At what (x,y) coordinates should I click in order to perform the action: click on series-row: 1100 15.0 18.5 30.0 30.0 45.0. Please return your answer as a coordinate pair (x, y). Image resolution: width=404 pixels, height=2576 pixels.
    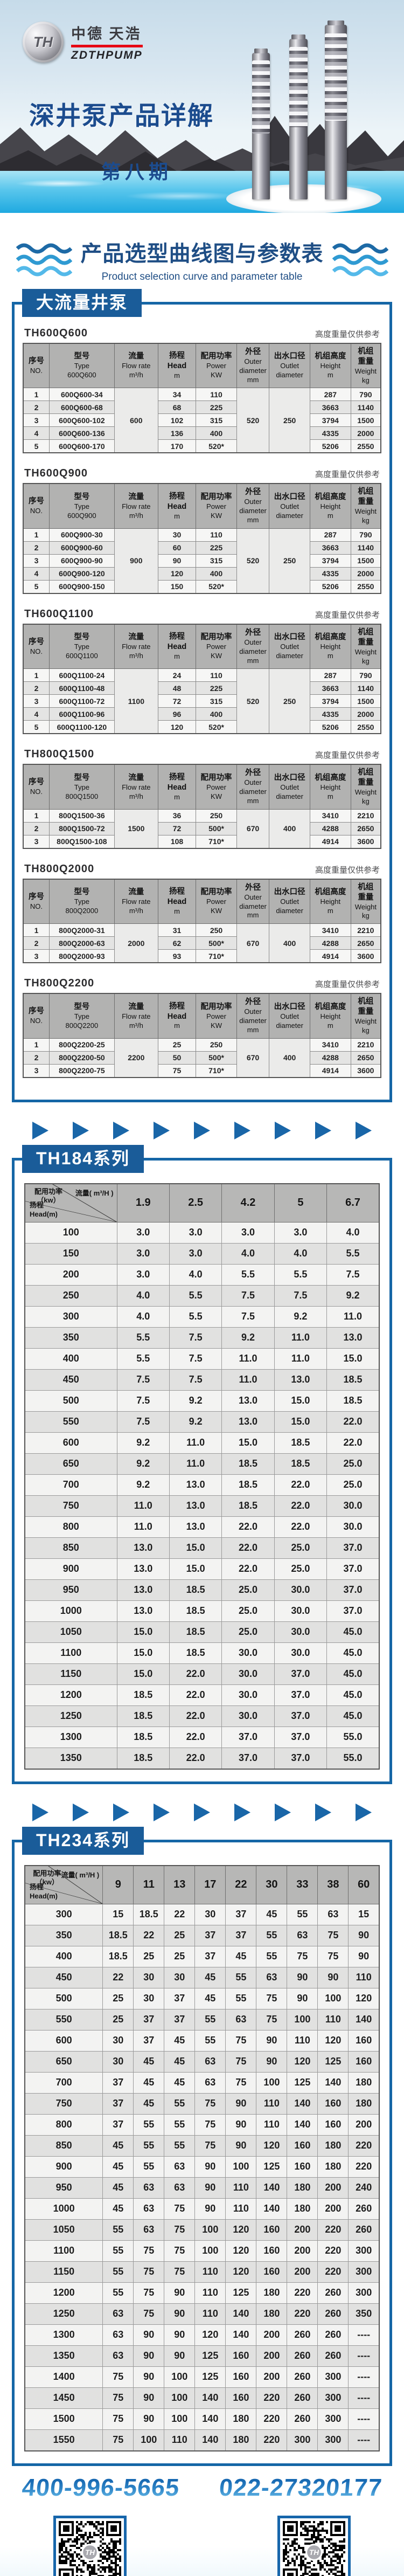
    Looking at the image, I should click on (202, 1653).